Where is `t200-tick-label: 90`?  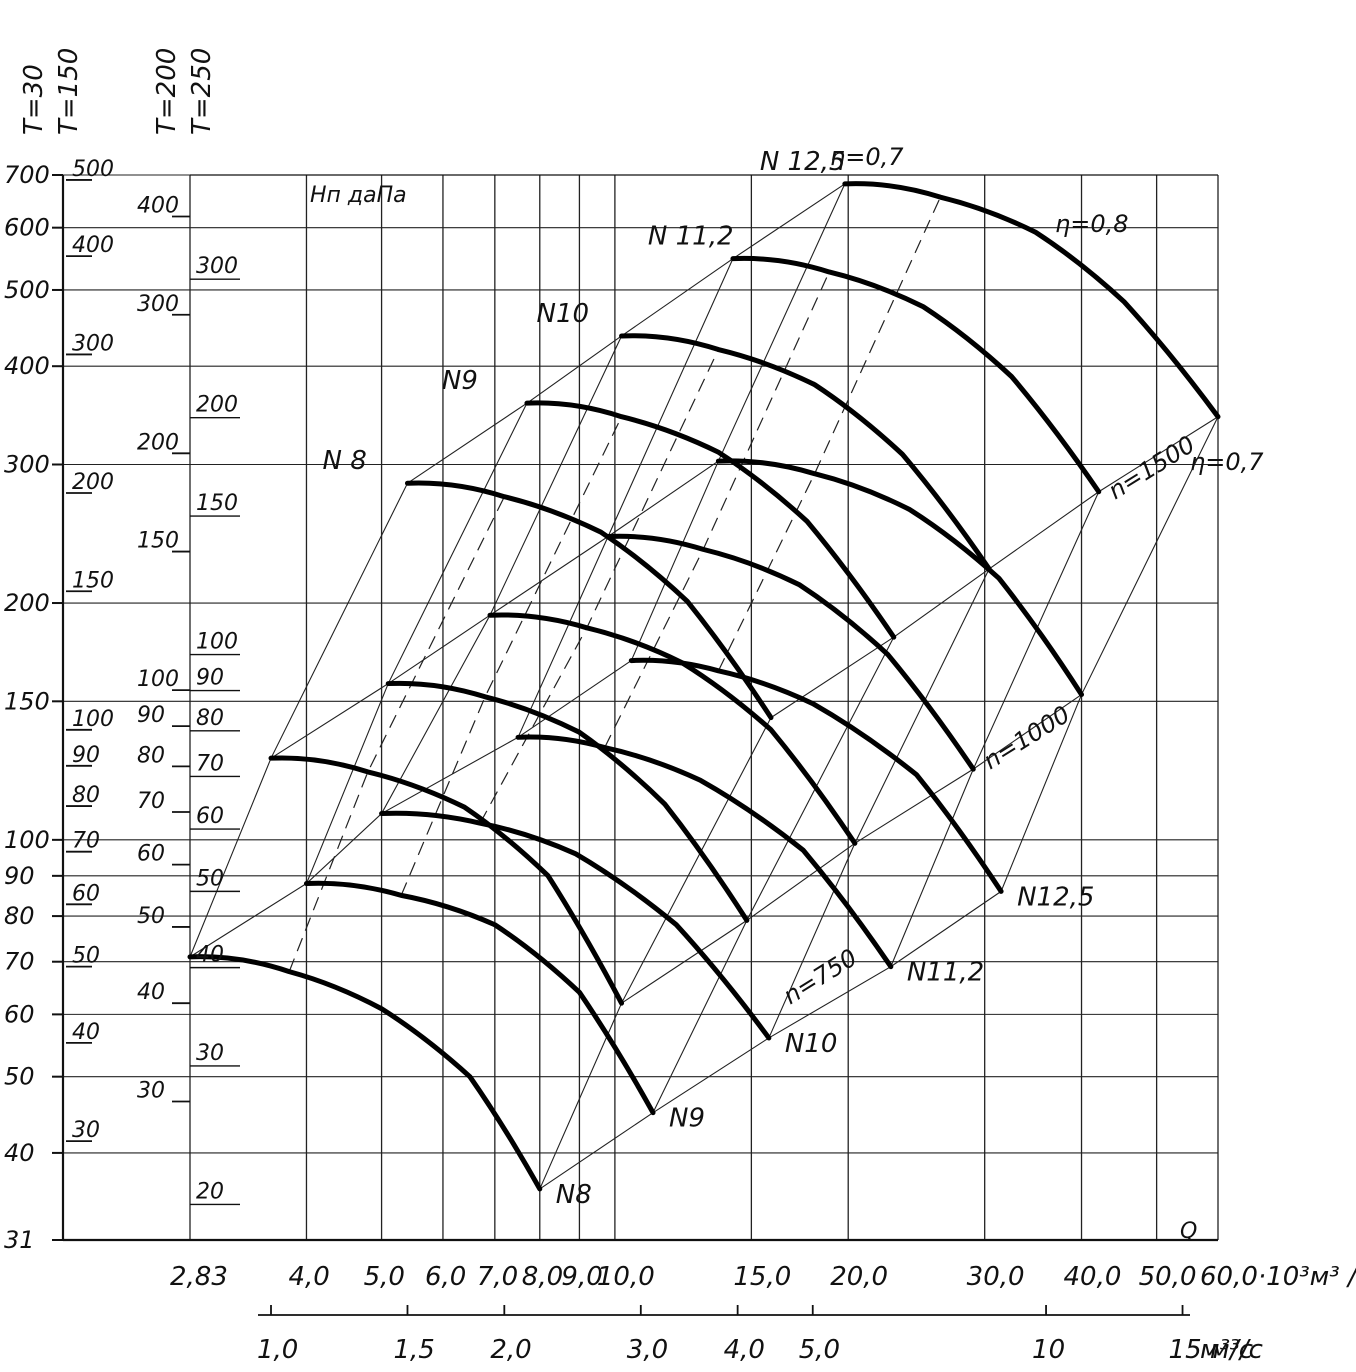 t200-tick-label: 90 is located at coordinates (151, 715).